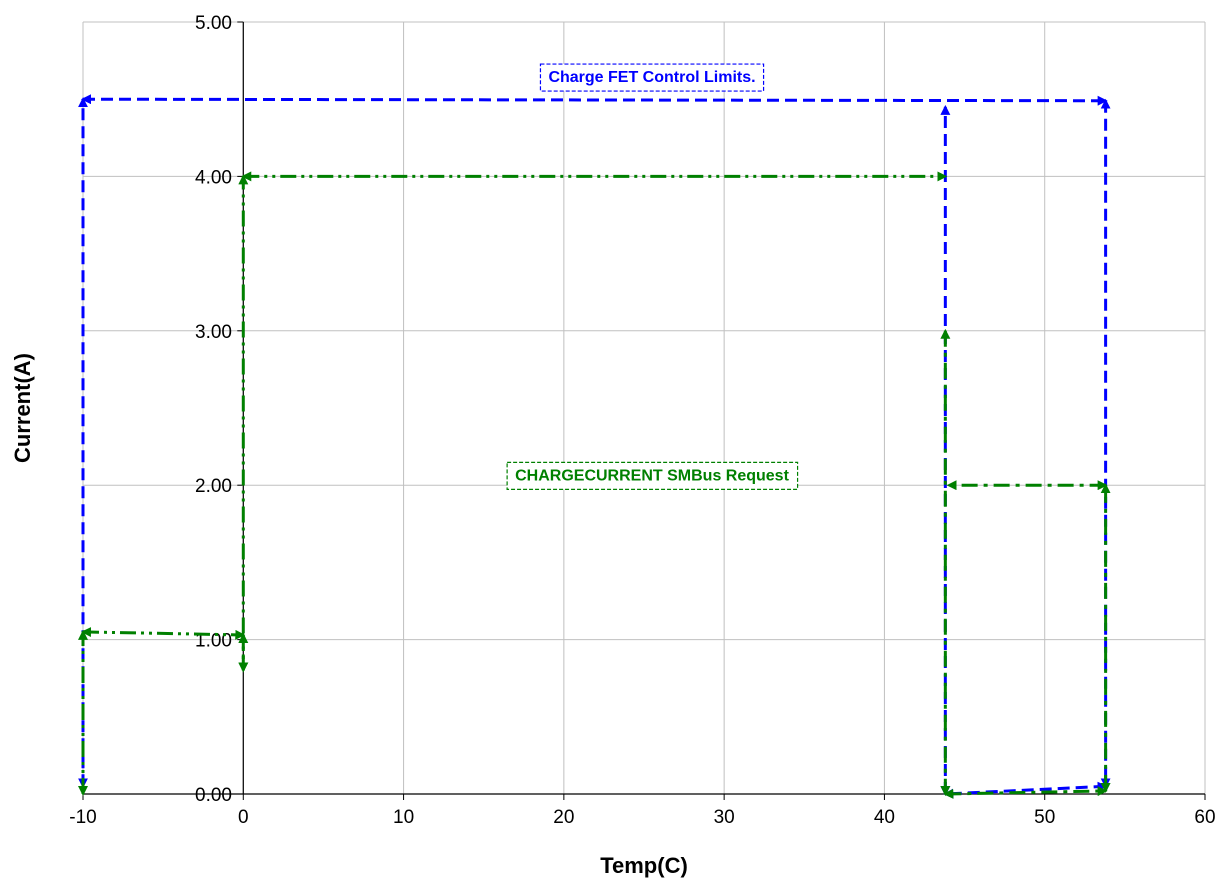  Describe the element at coordinates (22, 408) in the screenshot. I see `y-axis-title: Current(A)` at that location.